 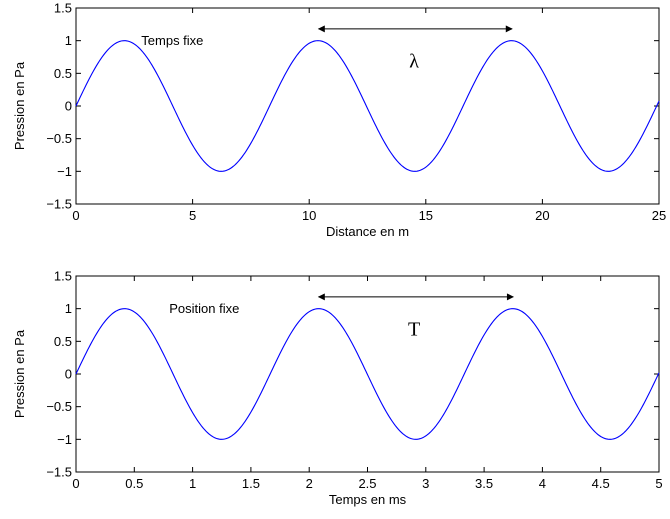 I want to click on bottom-x-tick-label: 1.5, so click(x=251, y=483).